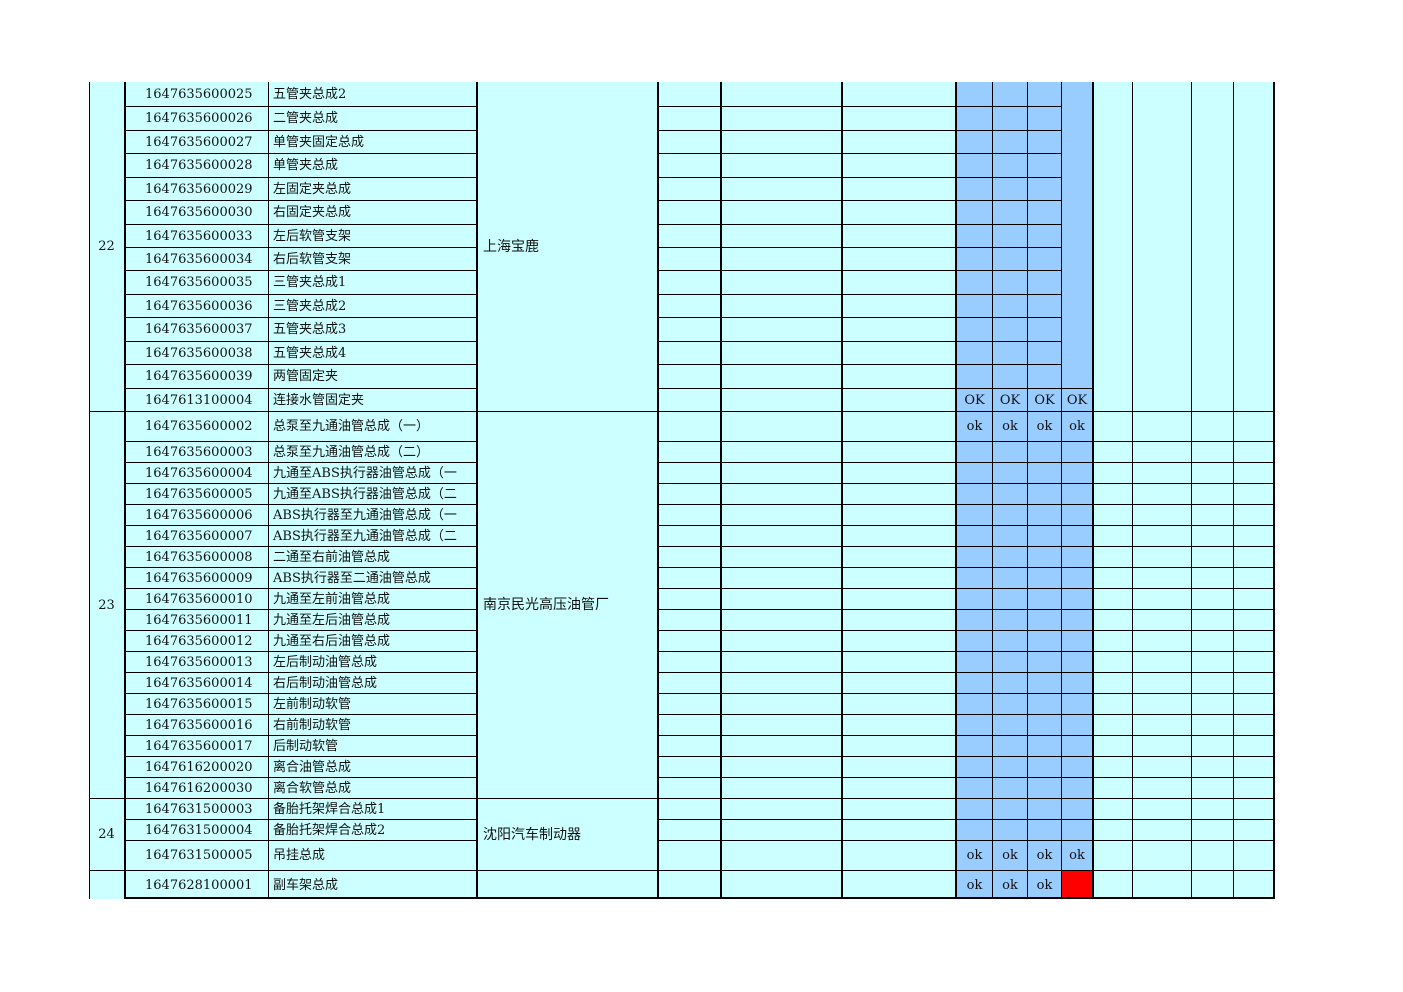  Describe the element at coordinates (196, 766) in the screenshot. I see `part-code-cell: 1647616200020` at that location.